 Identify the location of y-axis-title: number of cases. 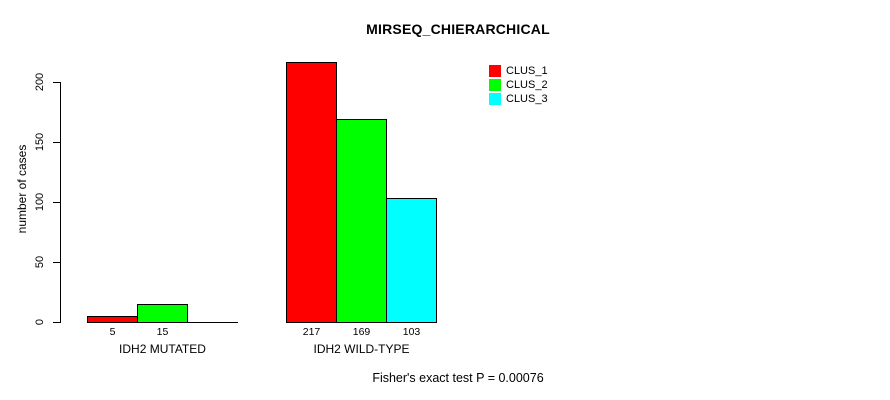
(22, 189).